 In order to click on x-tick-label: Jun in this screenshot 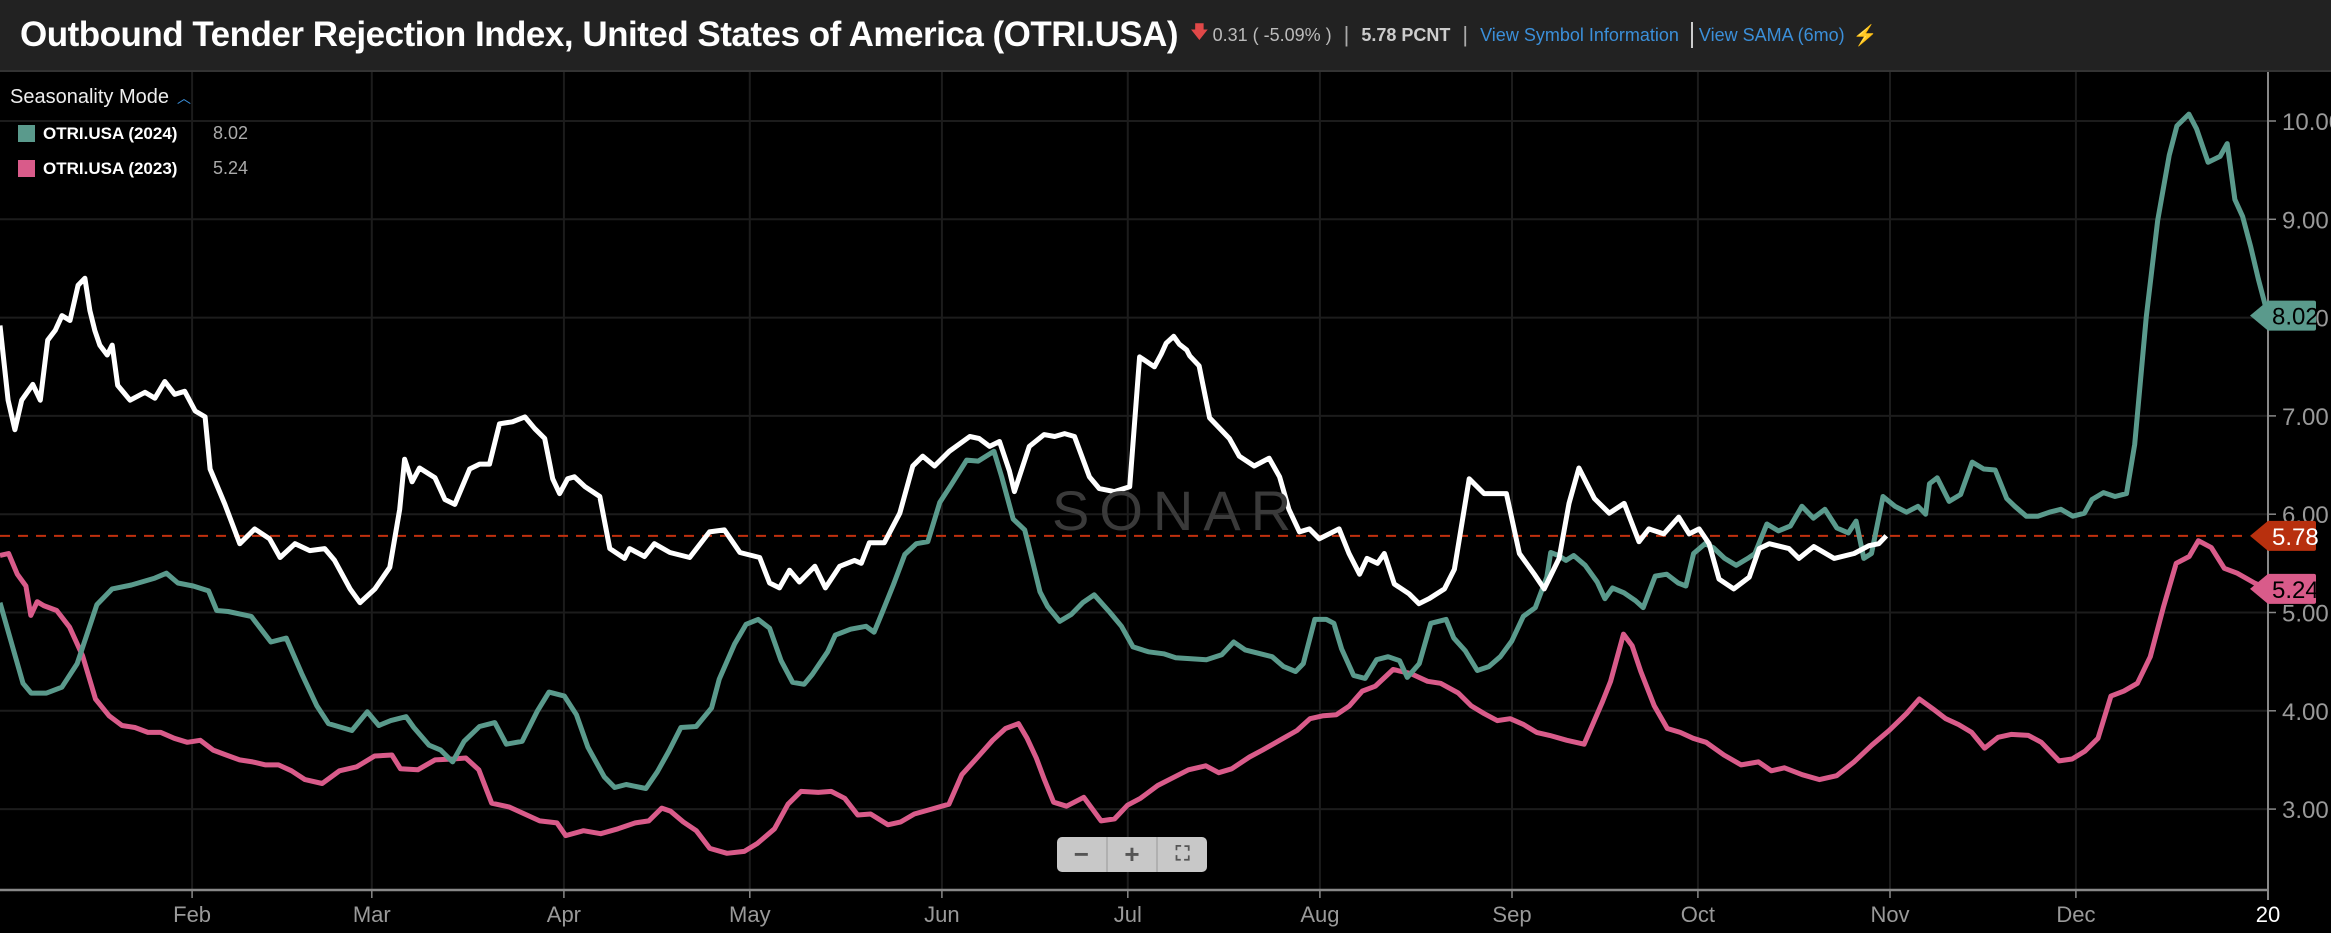, I will do `click(941, 914)`.